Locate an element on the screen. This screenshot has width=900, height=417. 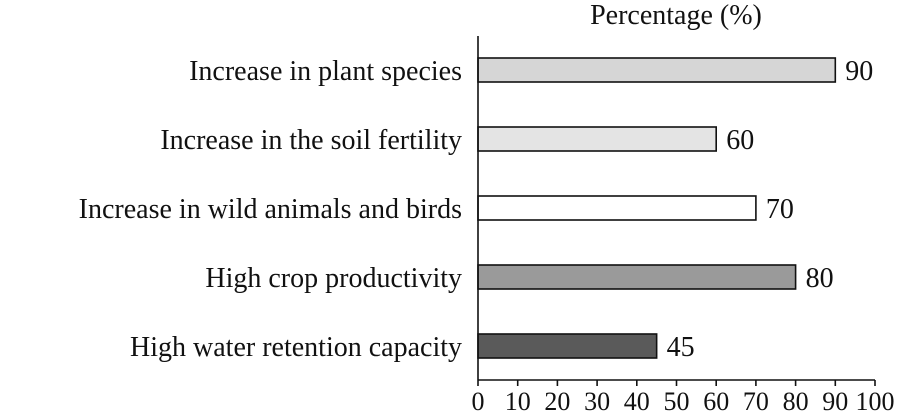
x-tick-label: 90 is located at coordinates (835, 401).